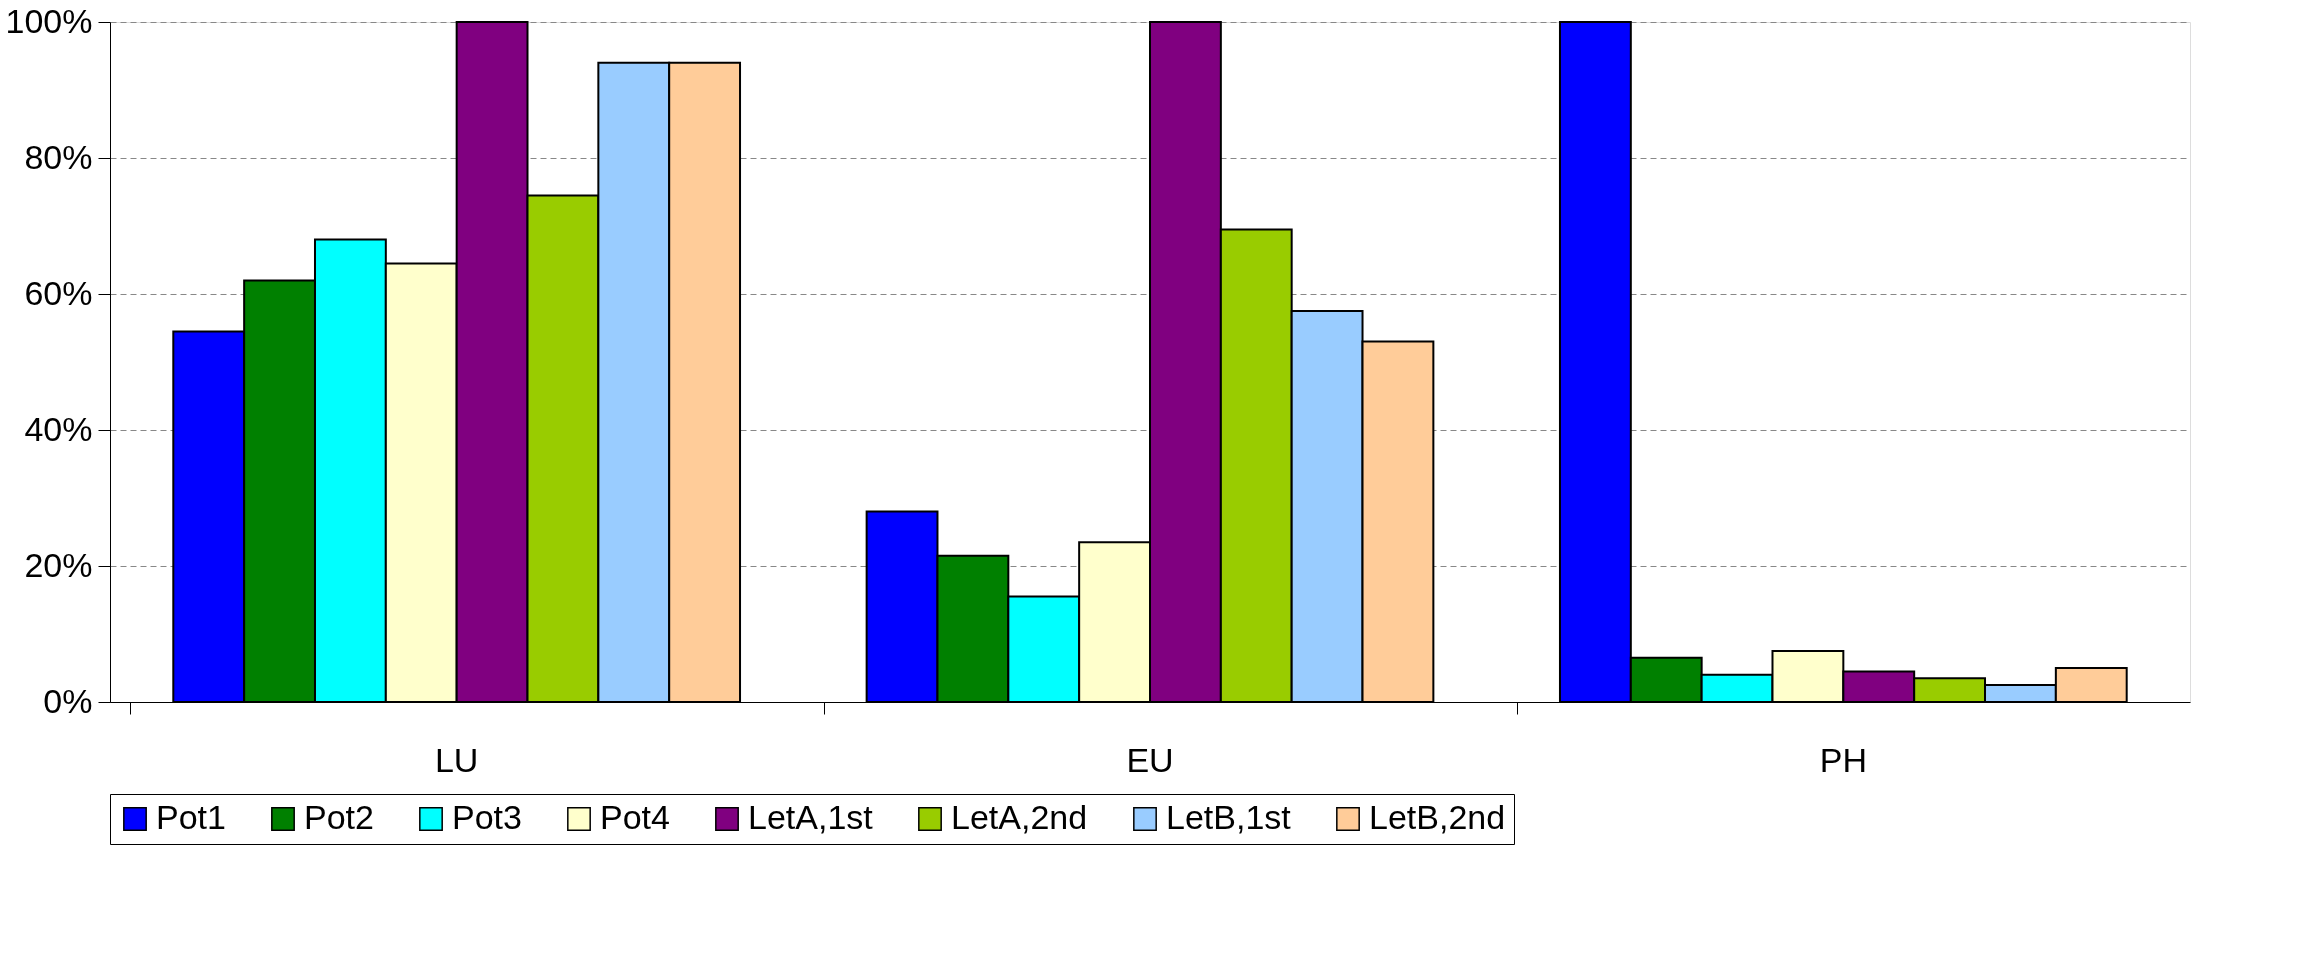 This screenshot has width=2306, height=961. What do you see at coordinates (1437, 817) in the screenshot?
I see `legend-label: LetB,2nd` at bounding box center [1437, 817].